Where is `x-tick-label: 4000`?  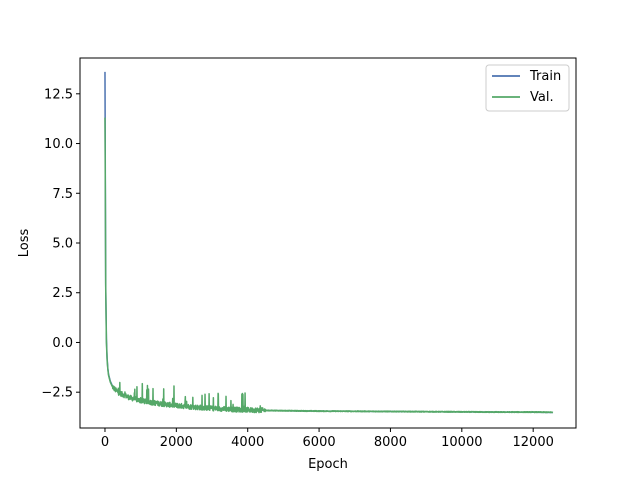
x-tick-label: 4000 is located at coordinates (247, 442).